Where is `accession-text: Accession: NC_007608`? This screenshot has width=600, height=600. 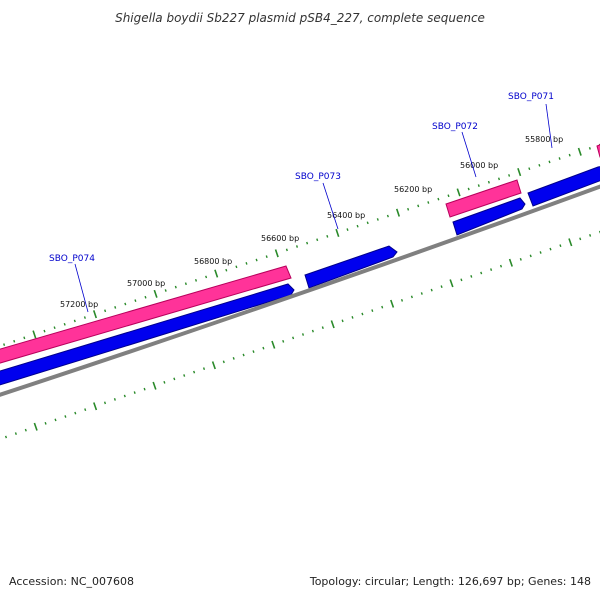 accession-text: Accession: NC_007608 is located at coordinates (71, 581).